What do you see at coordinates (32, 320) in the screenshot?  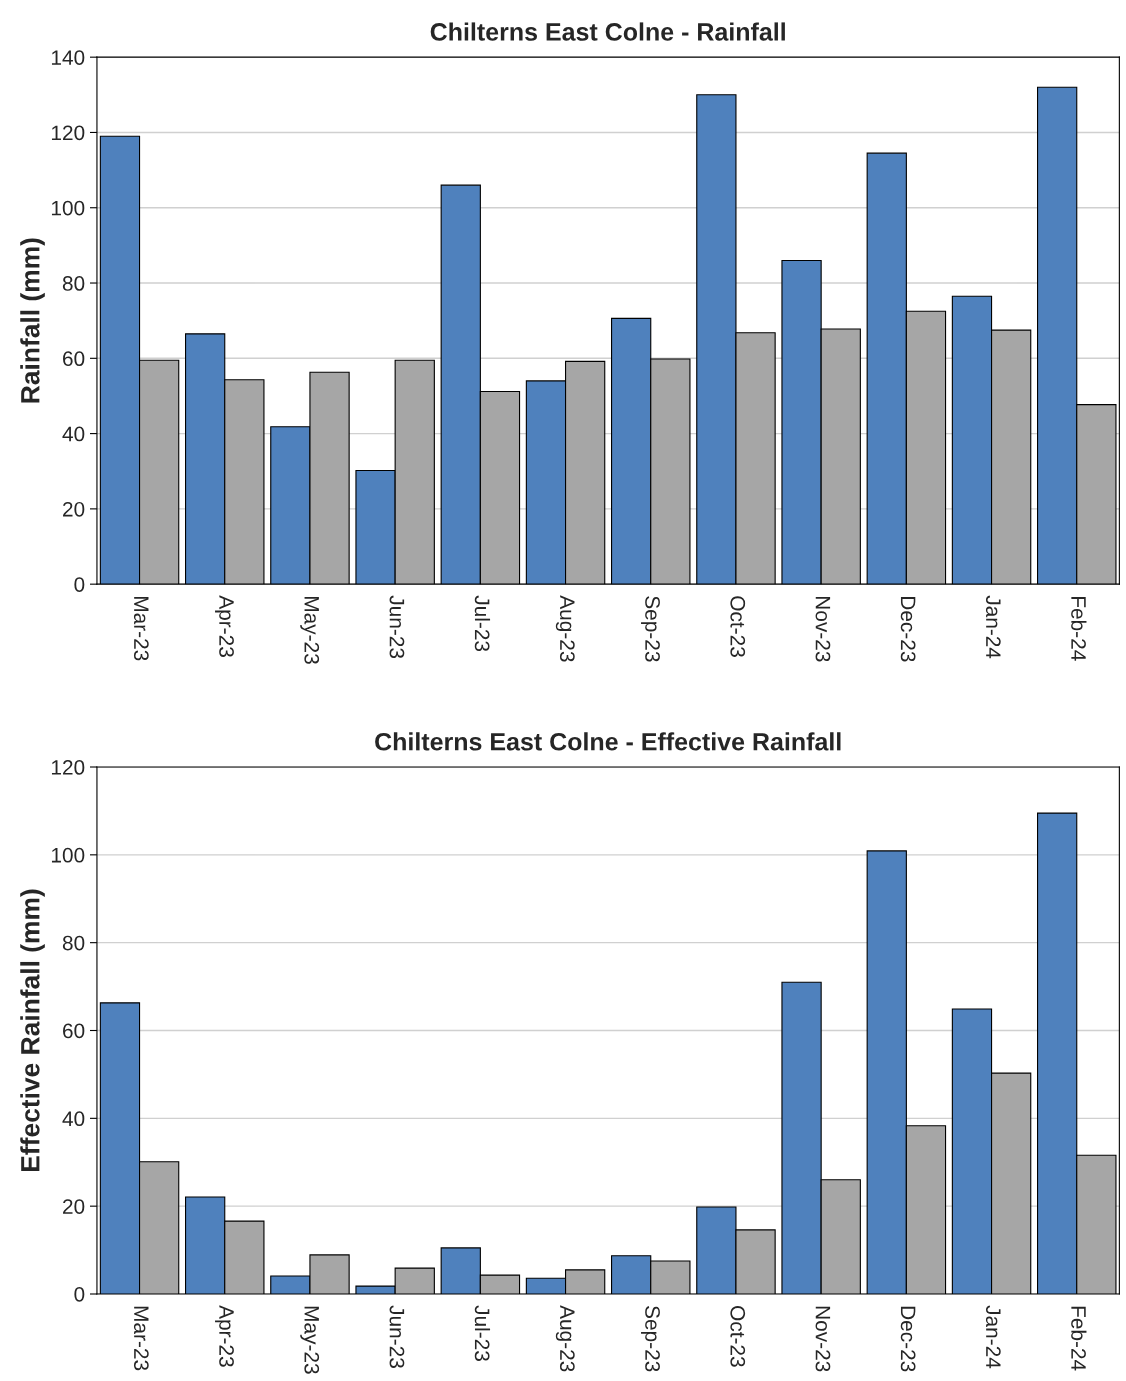 I see `y-axis-title: Rainfall (mm)` at bounding box center [32, 320].